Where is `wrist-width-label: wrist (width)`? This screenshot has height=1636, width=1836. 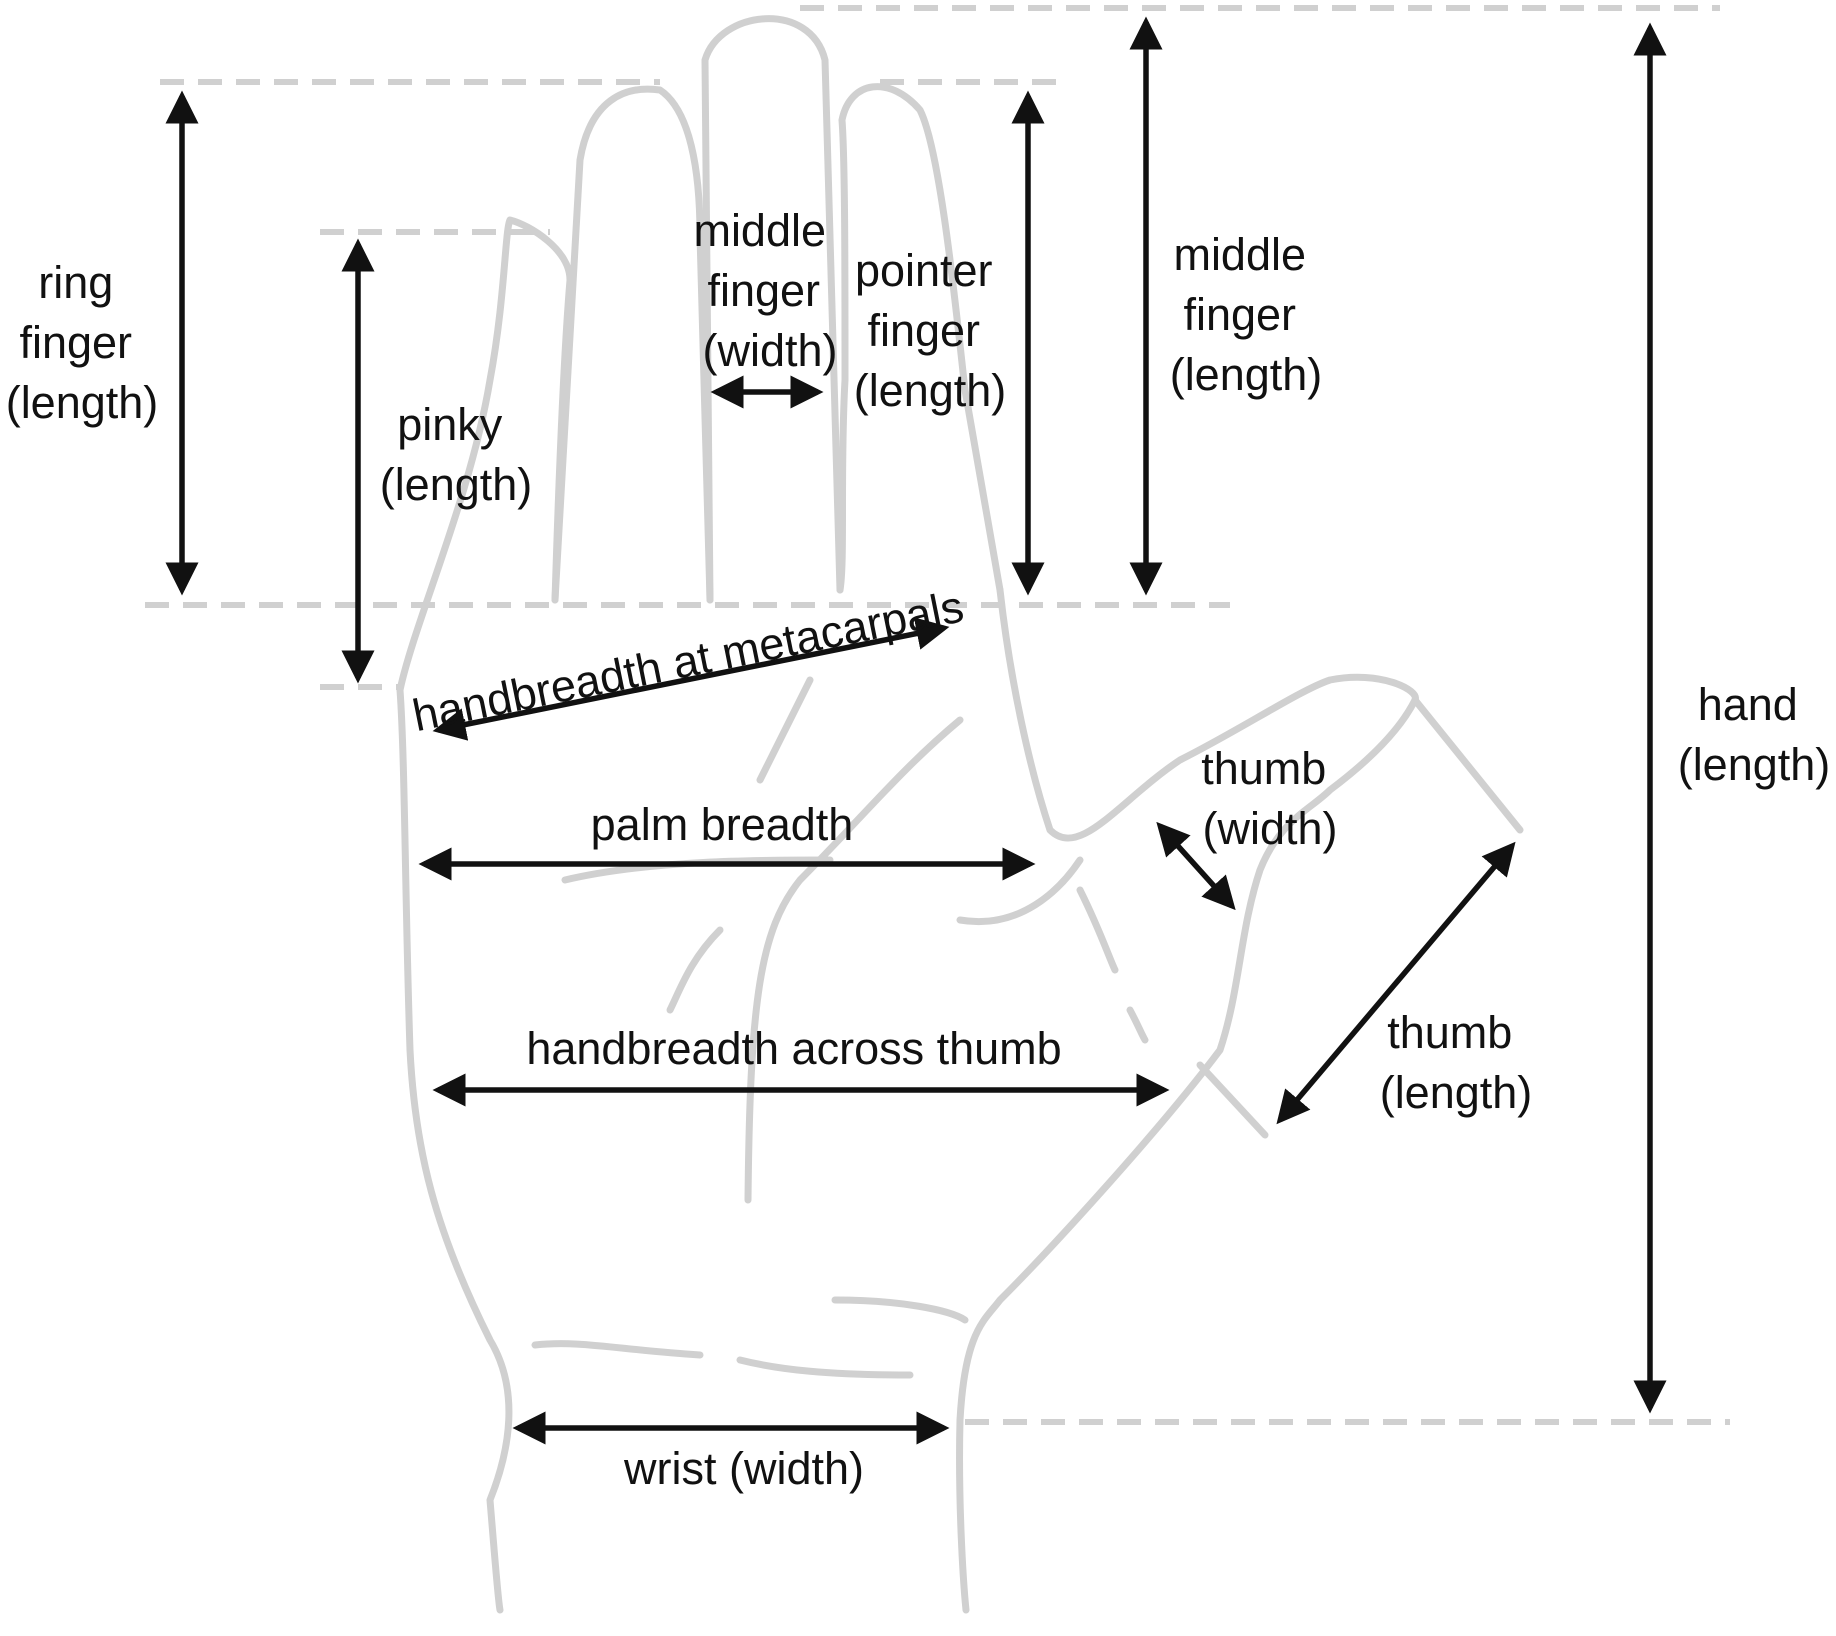 wrist-width-label: wrist (width) is located at coordinates (743, 1468).